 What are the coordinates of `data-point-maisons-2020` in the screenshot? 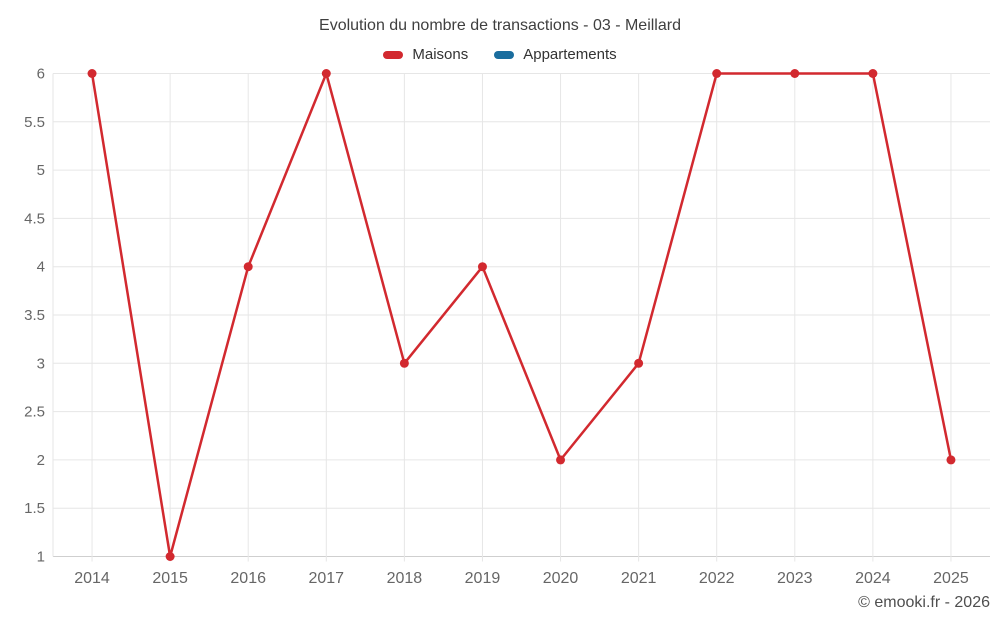 It's located at (561, 460).